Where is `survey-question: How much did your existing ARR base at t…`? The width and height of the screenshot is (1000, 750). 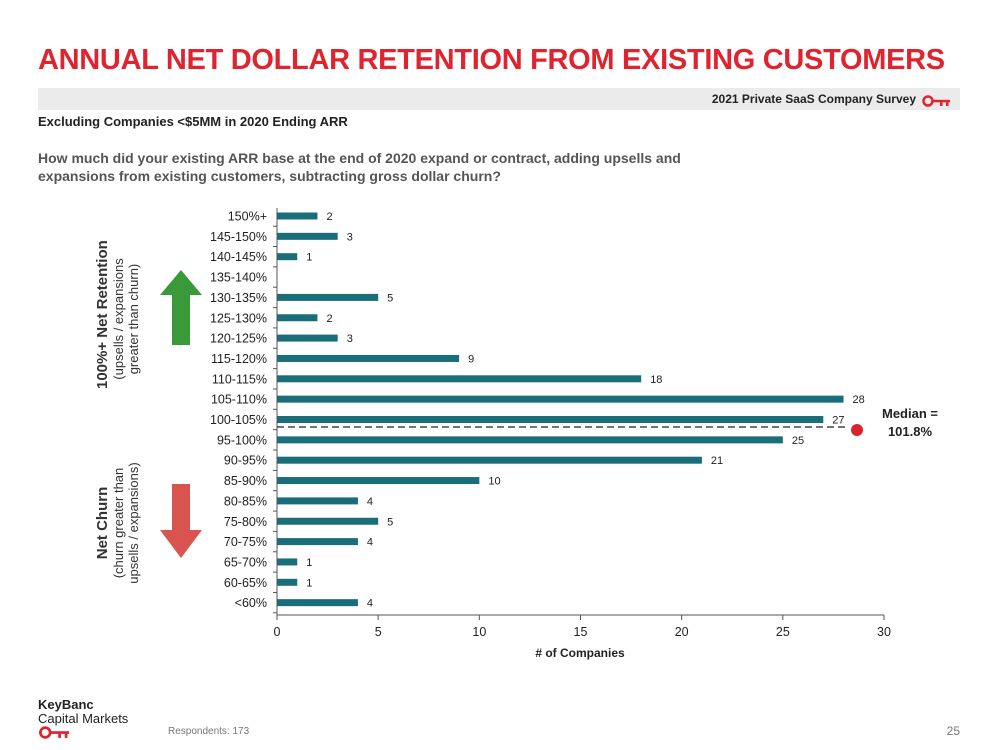
survey-question: How much did your existing ARR base at t… is located at coordinates (359, 167).